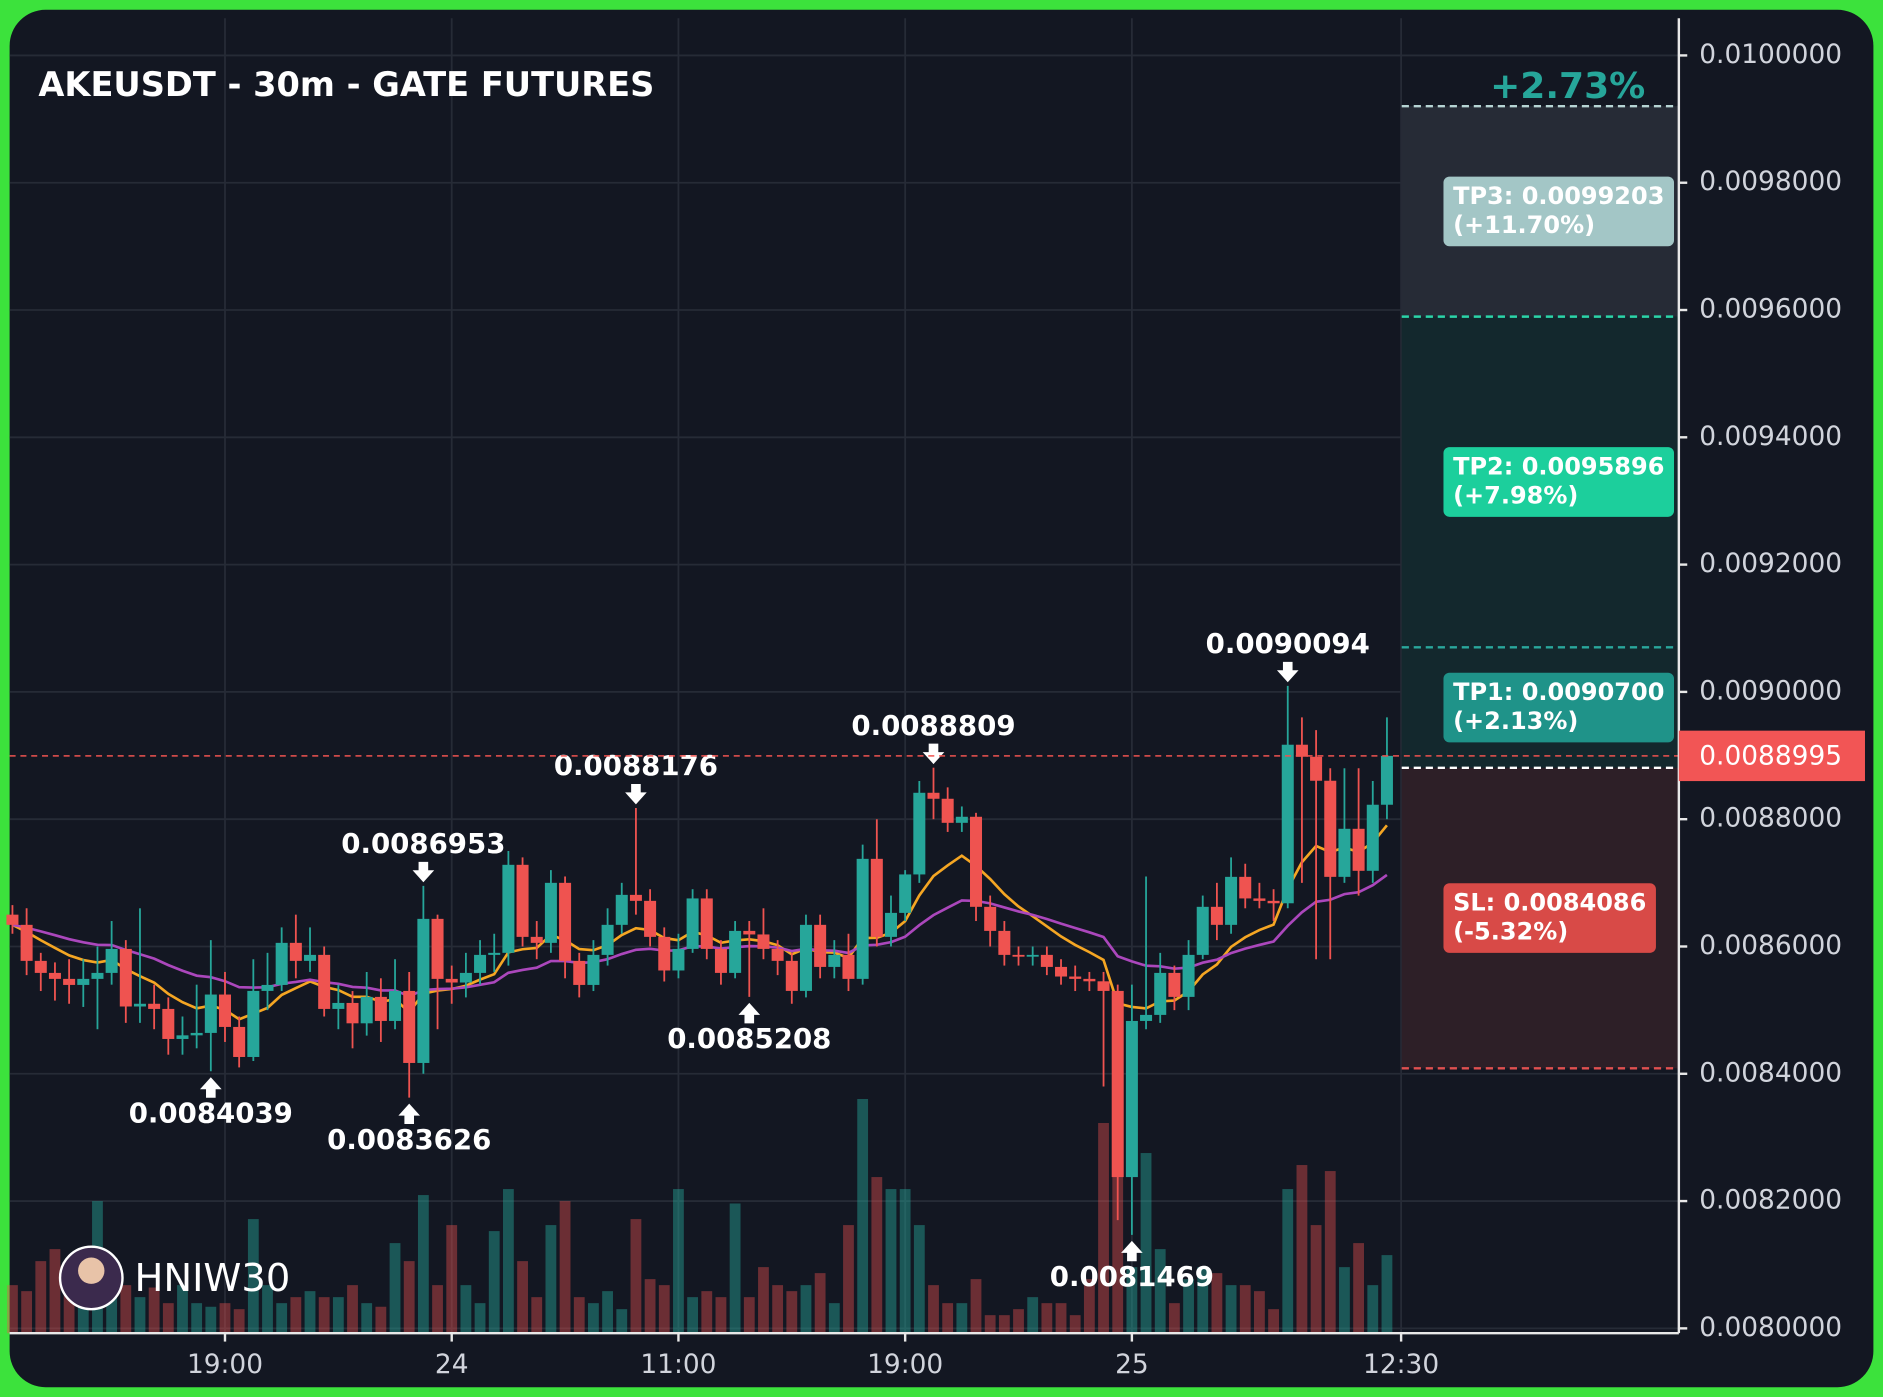 The width and height of the screenshot is (1883, 1397). I want to click on y-tick-label: 0.0088000, so click(1770, 818).